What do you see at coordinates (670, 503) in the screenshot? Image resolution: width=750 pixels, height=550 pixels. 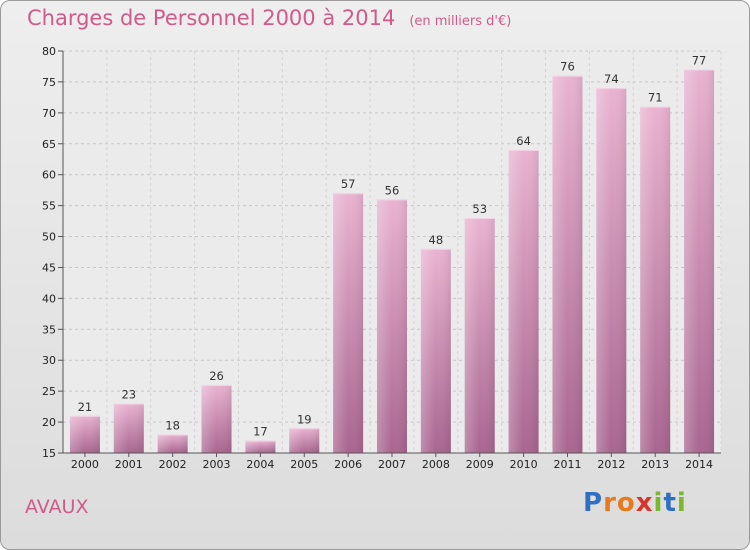 I see `logo-letter: t` at bounding box center [670, 503].